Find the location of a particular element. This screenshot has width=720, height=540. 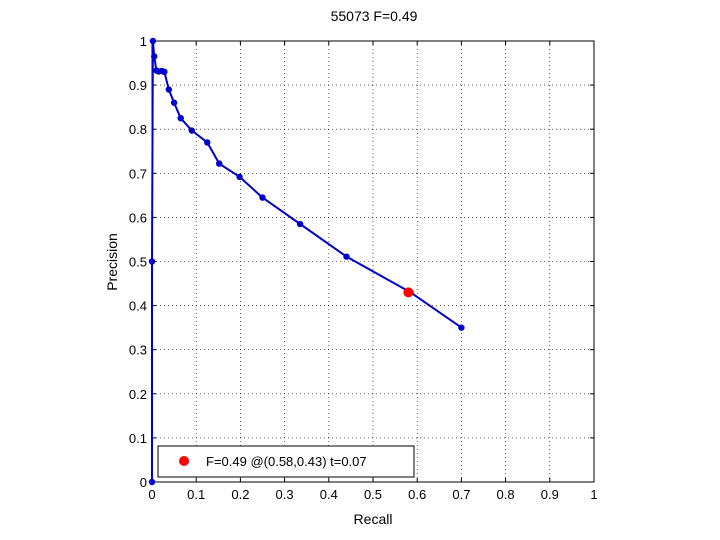

x-tick-label: 0.2 is located at coordinates (240, 494).